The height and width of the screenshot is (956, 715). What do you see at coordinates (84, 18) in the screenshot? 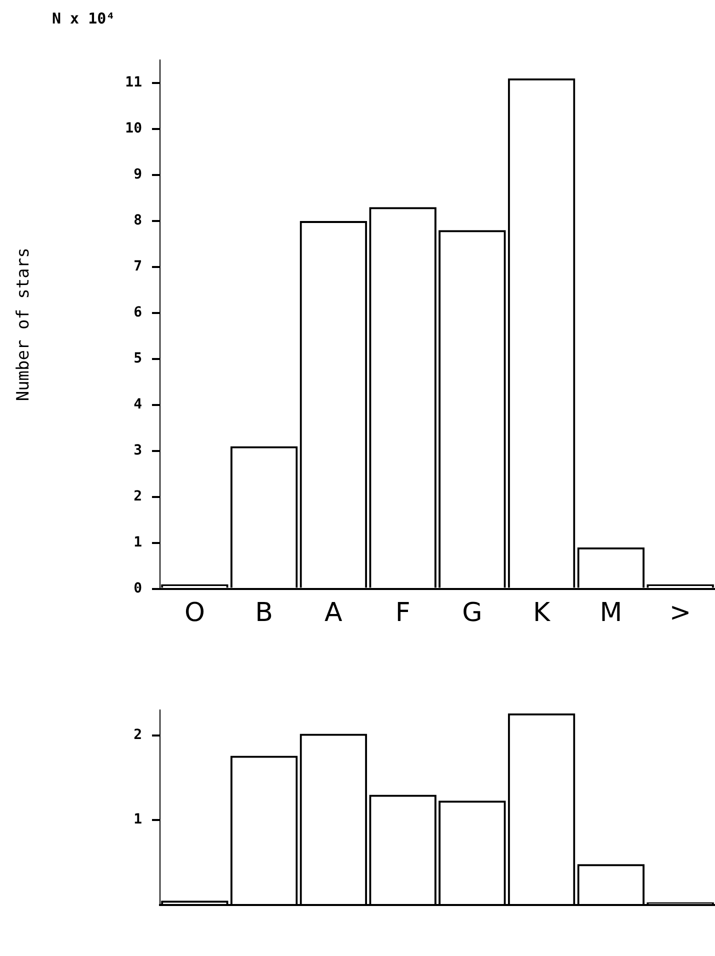
I see `text: N x 10⁴` at bounding box center [84, 18].